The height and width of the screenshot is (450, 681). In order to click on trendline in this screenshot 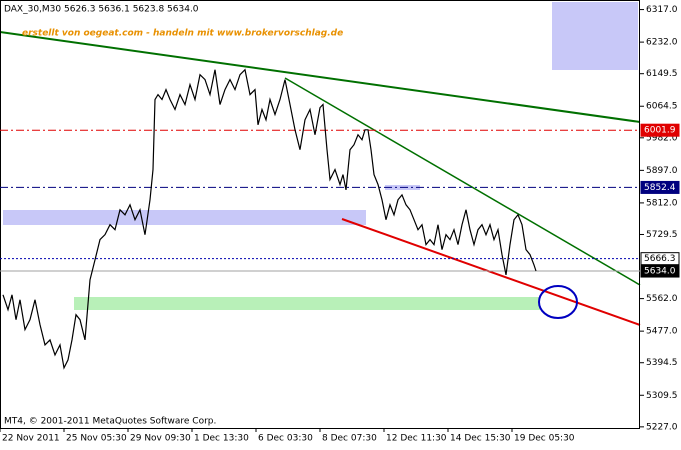, I will do `click(491, 272)`.